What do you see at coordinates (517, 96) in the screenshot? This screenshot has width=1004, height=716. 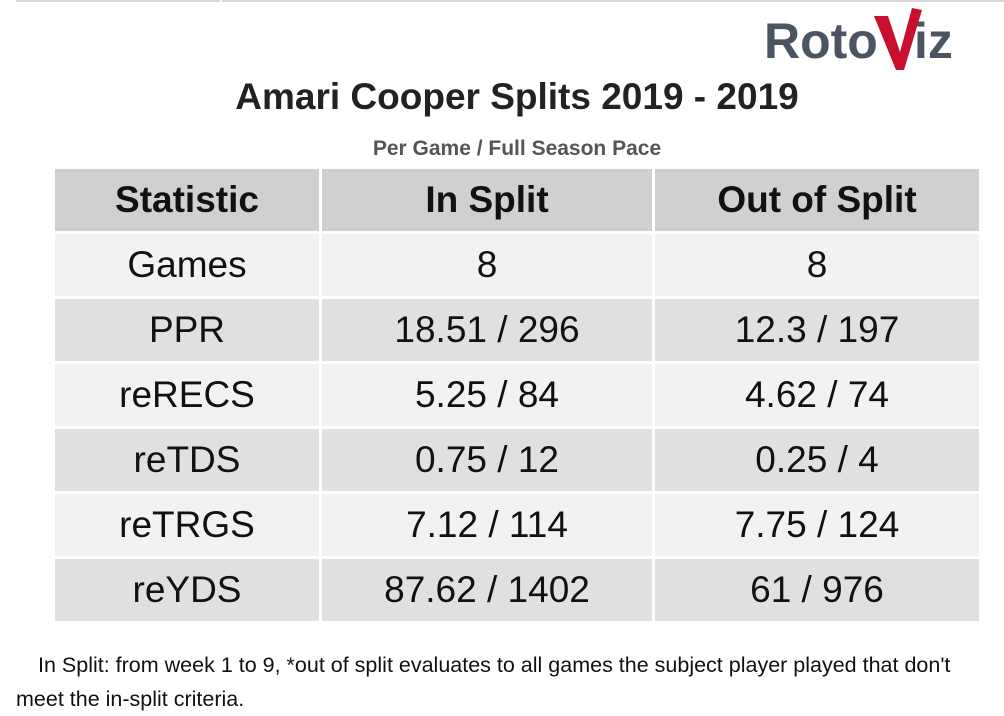 I see `page-title: Amari Cooper Splits 2019 - 2019` at bounding box center [517, 96].